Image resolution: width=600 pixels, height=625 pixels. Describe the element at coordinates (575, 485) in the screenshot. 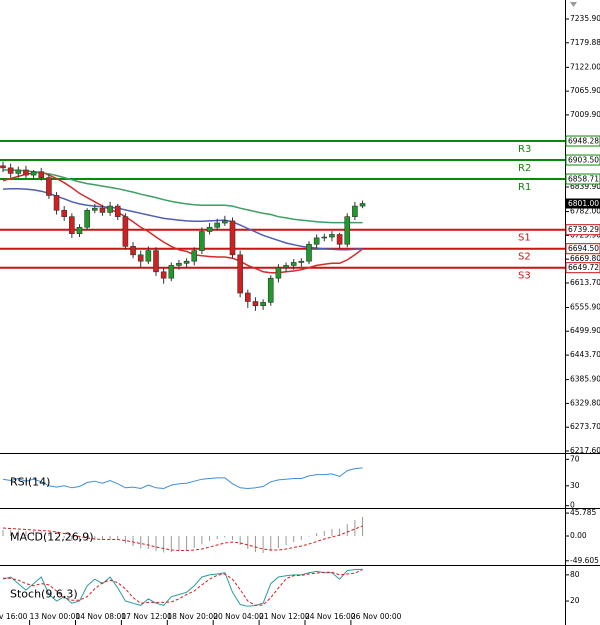

I see `y-tick-label: 30` at that location.